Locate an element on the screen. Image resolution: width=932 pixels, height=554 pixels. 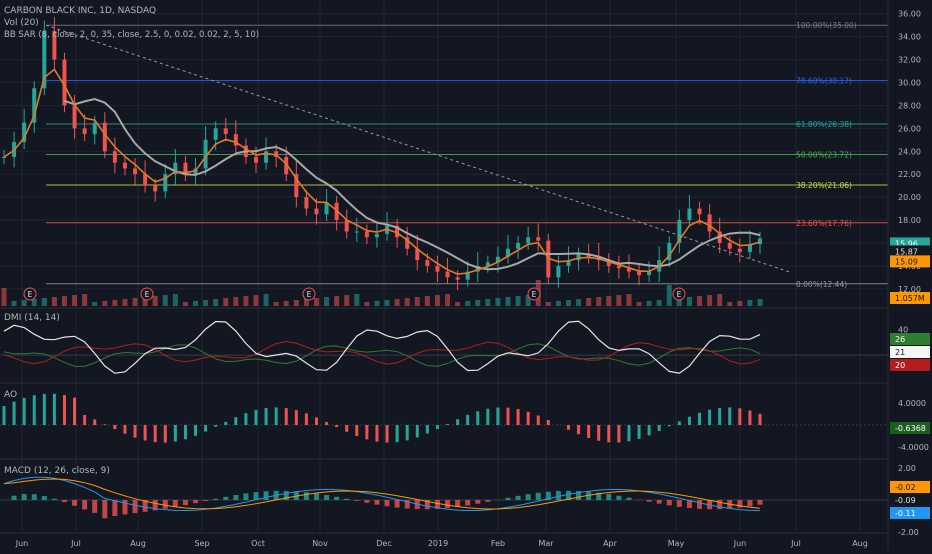
fib-label: 0.00%(12.44) is located at coordinates (821, 284).